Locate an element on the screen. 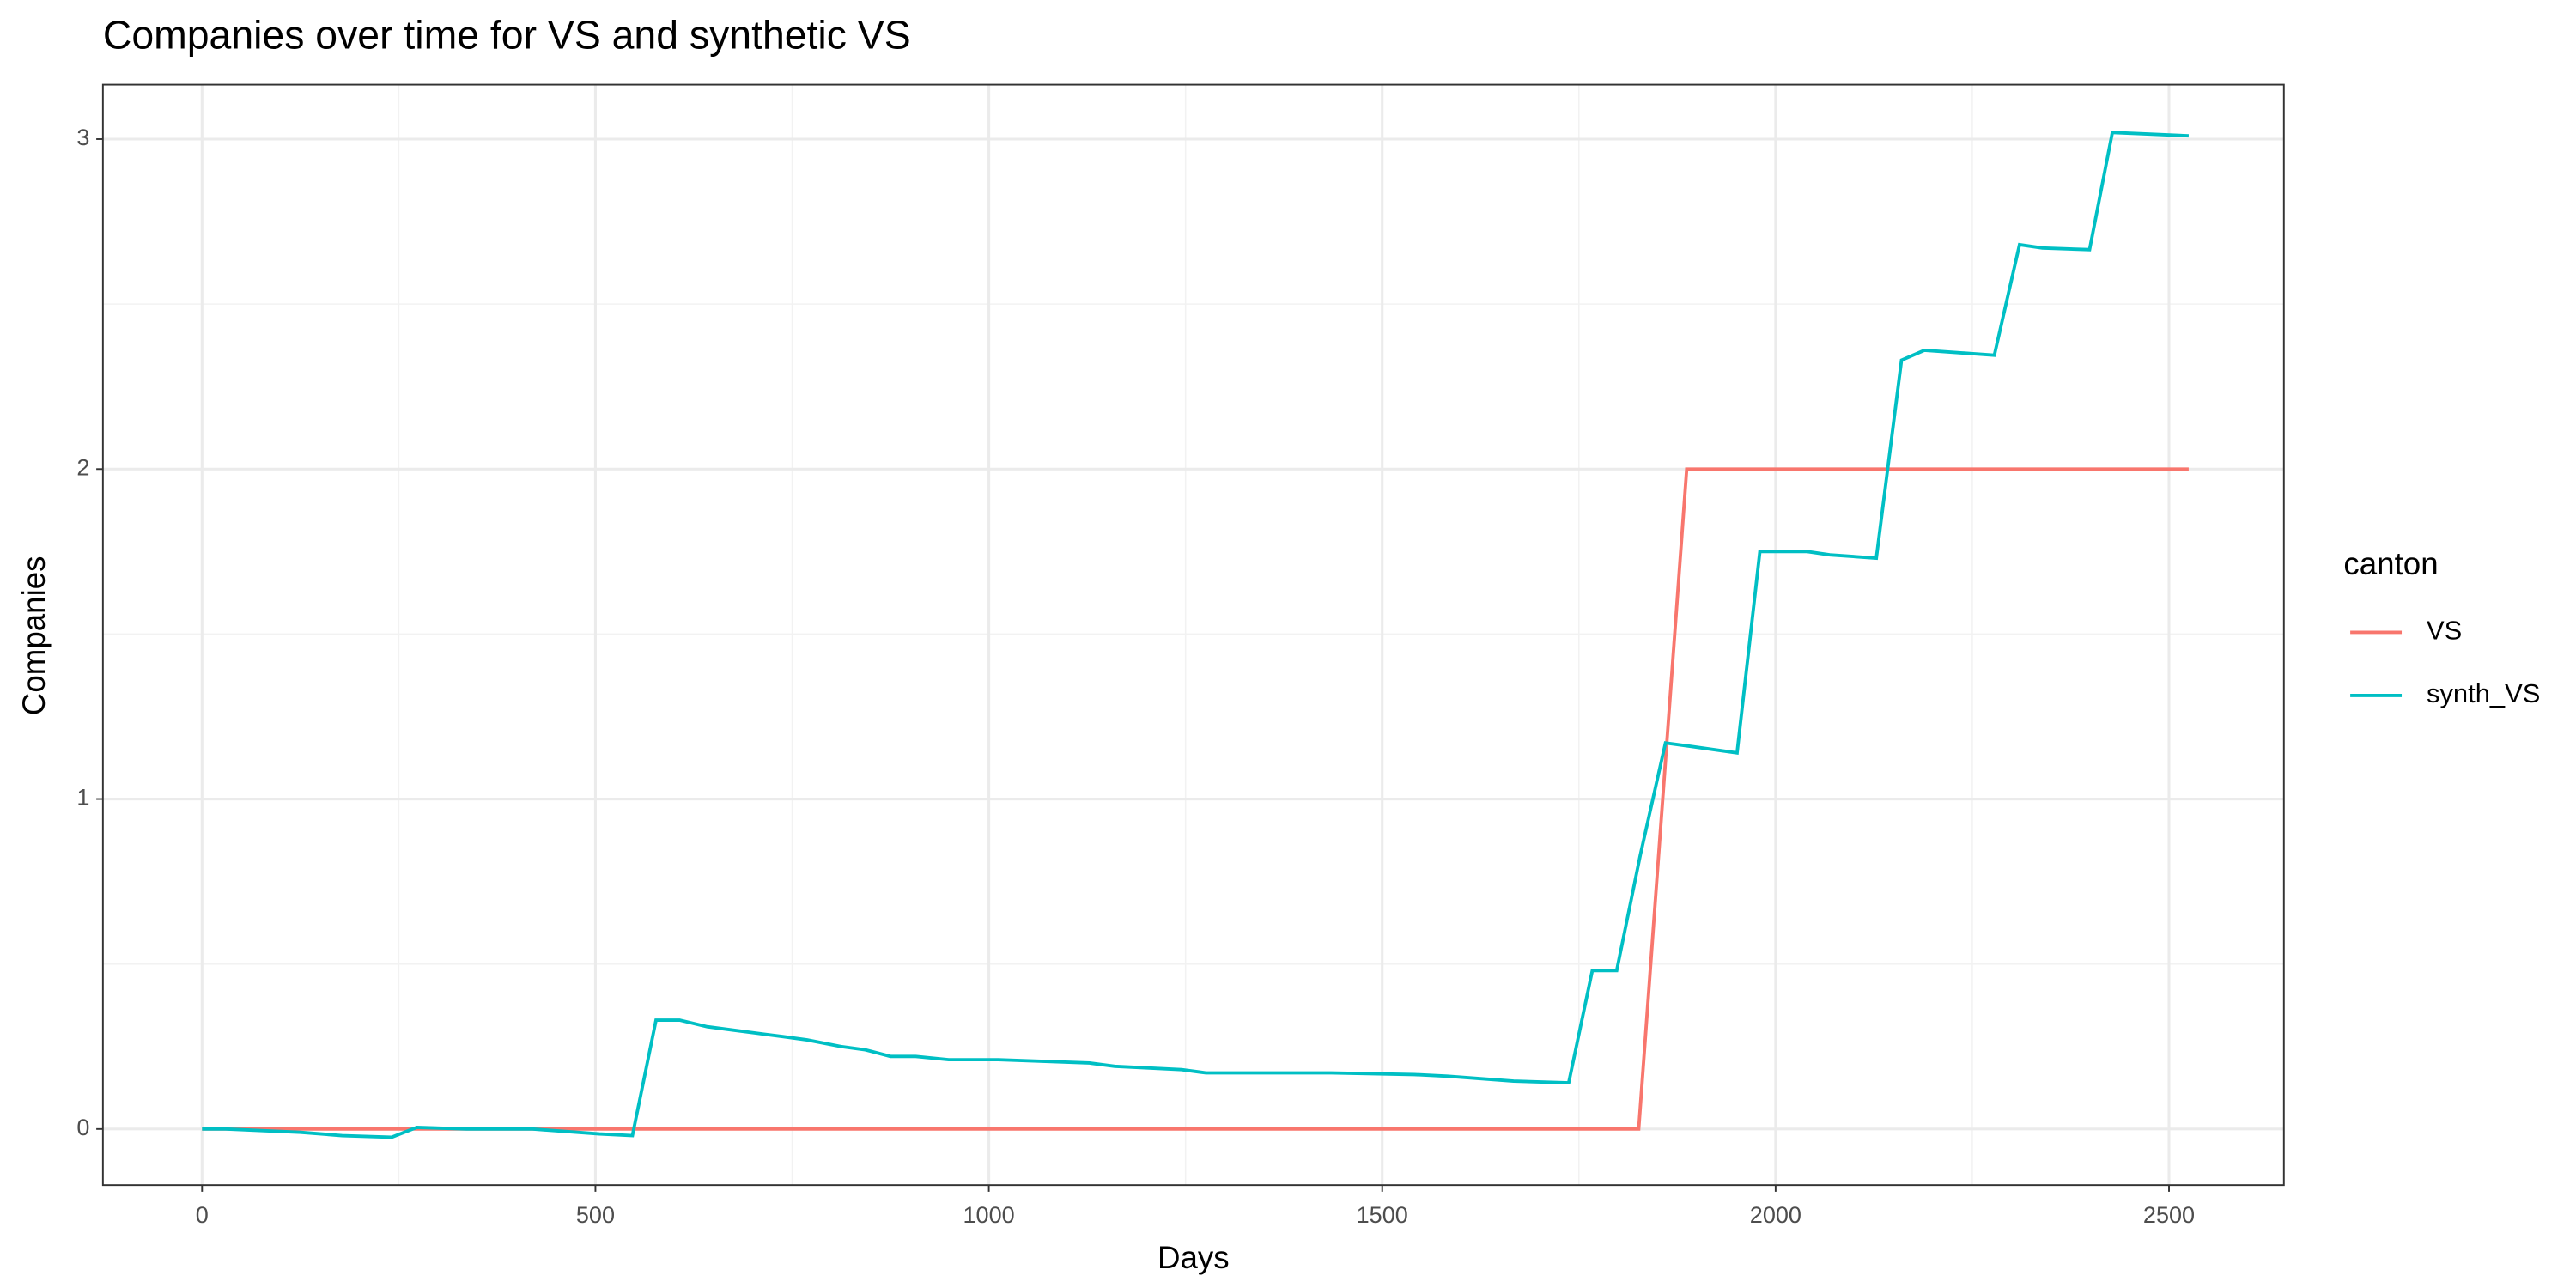  y-tick-label: 1 is located at coordinates (82, 798).